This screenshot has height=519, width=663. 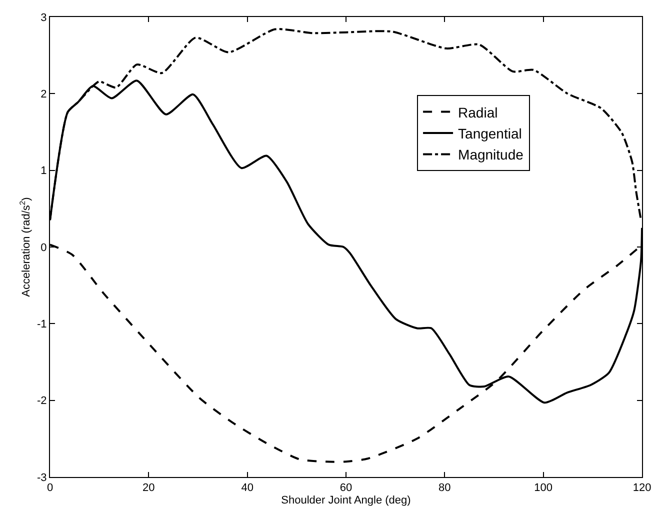 What do you see at coordinates (148, 488) in the screenshot?
I see `x-tick-label: 20` at bounding box center [148, 488].